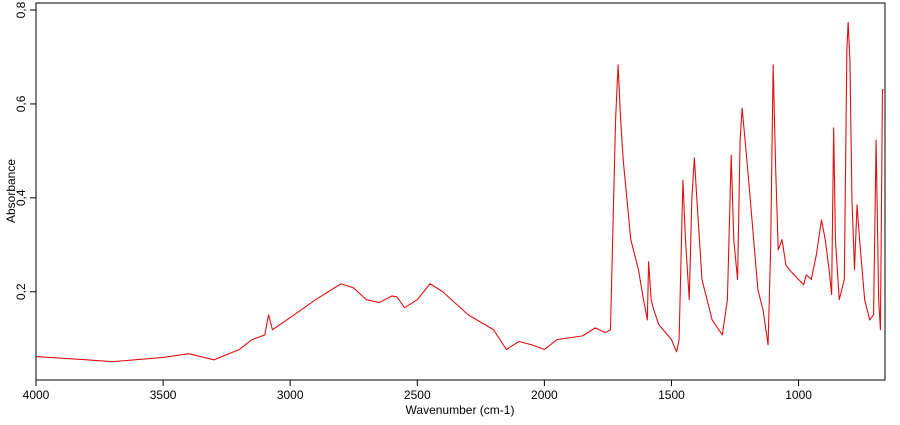 This screenshot has height=425, width=900. I want to click on y-tick-label: 0,2, so click(21, 291).